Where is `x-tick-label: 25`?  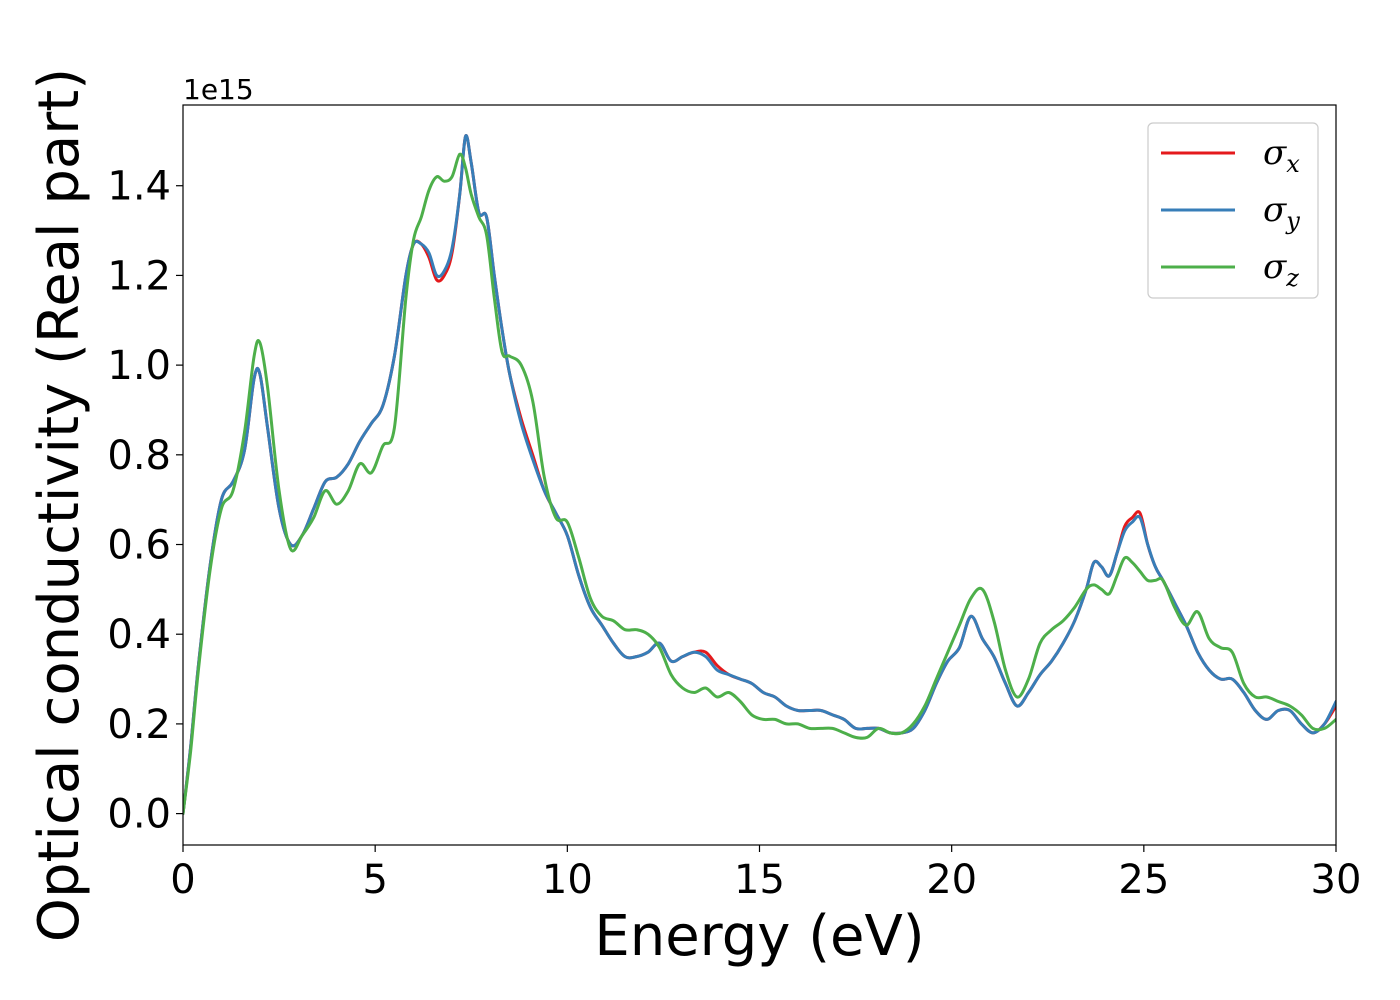 x-tick-label: 25 is located at coordinates (1143, 880).